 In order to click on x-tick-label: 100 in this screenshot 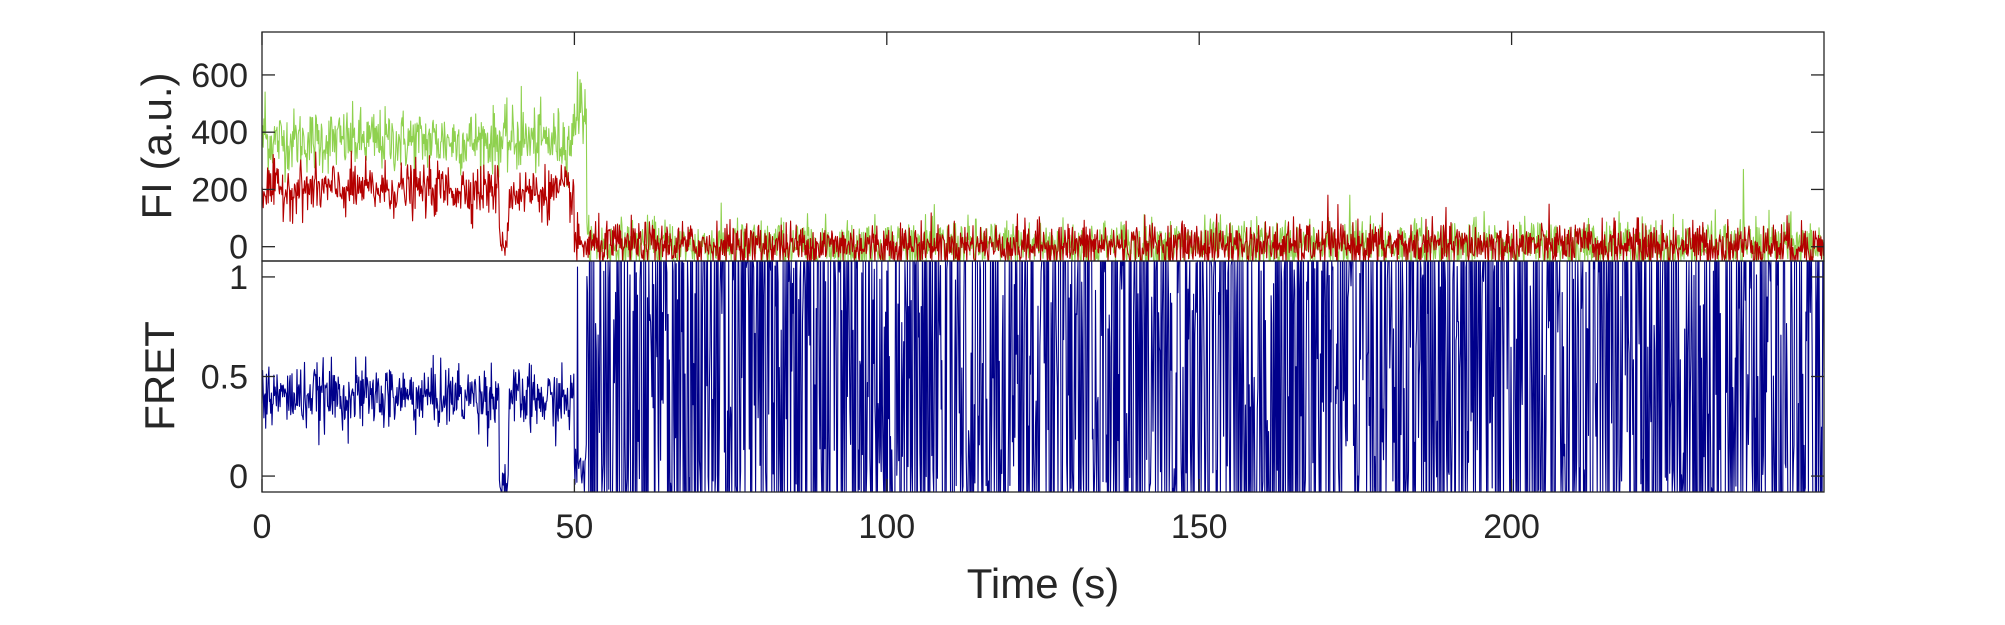, I will do `click(886, 527)`.